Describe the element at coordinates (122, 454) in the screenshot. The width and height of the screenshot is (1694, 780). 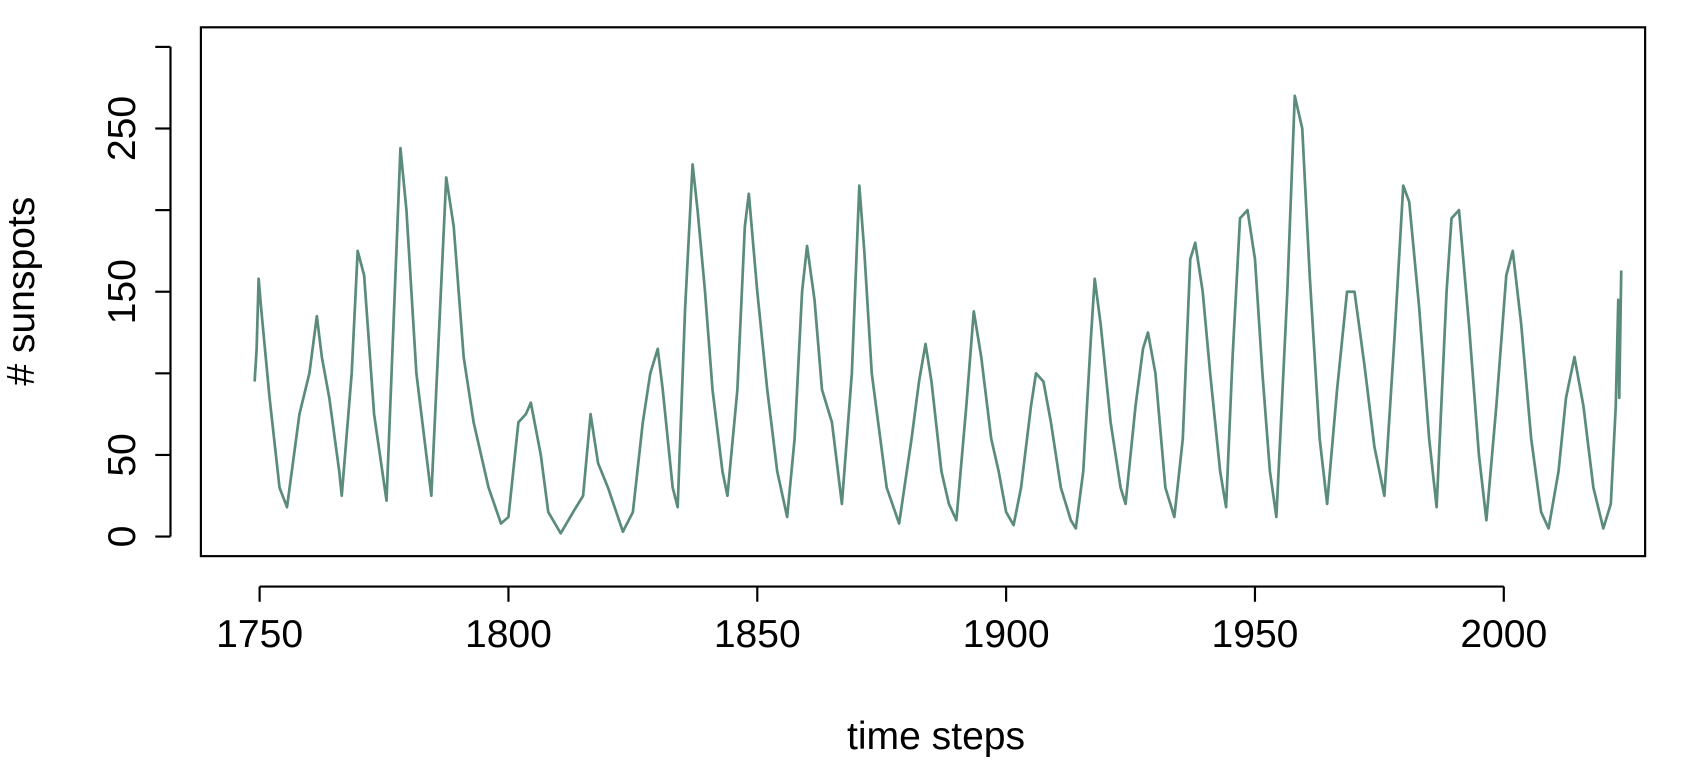
I see `y-tick-label: 50` at that location.